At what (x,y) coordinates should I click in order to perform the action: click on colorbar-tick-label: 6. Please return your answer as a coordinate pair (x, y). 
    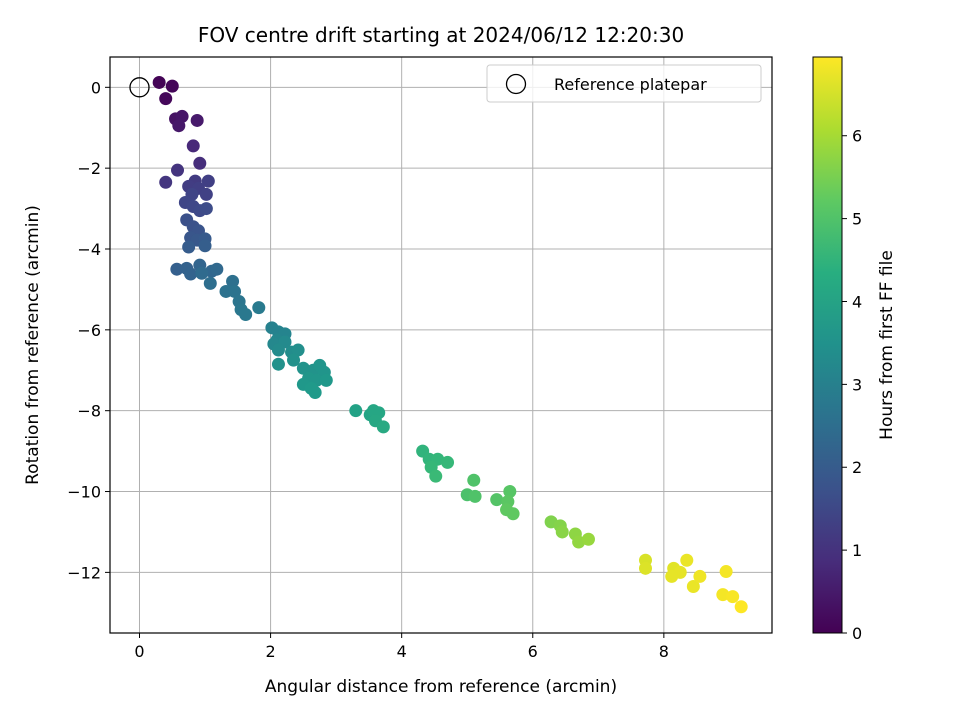
    Looking at the image, I should click on (857, 136).